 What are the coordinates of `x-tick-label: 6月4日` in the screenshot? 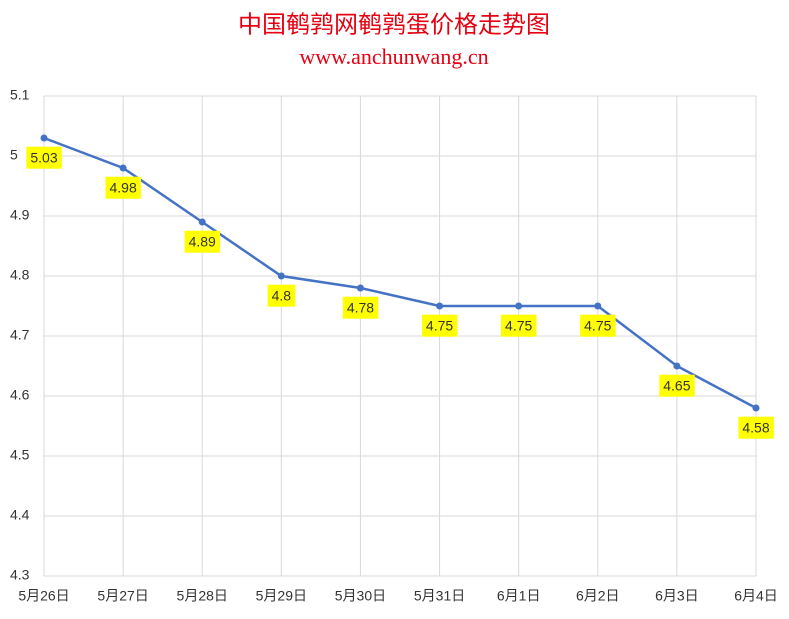 It's located at (756, 596).